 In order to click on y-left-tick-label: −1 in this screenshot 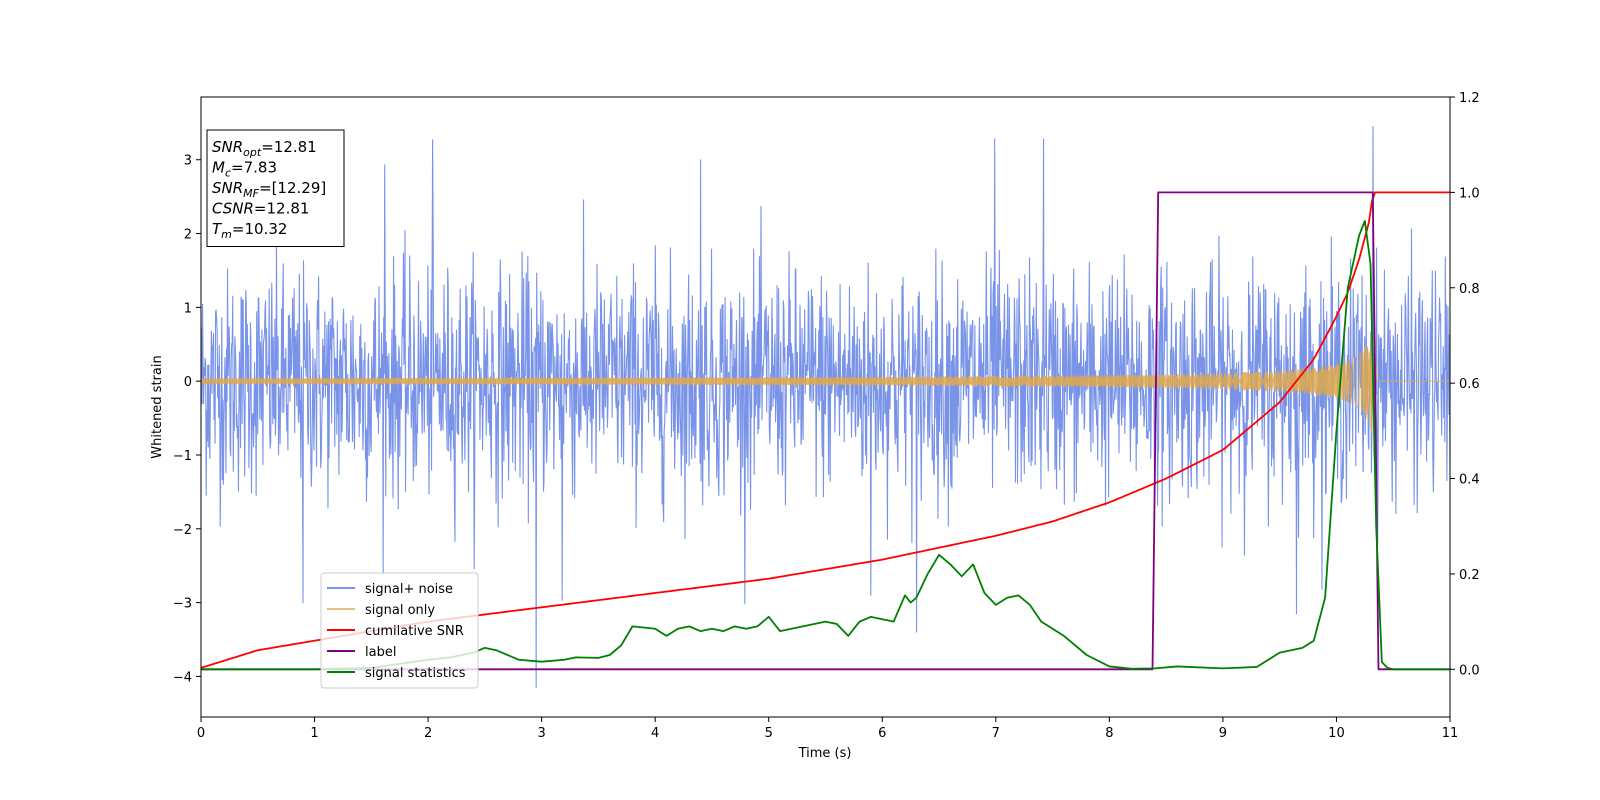, I will do `click(182, 456)`.